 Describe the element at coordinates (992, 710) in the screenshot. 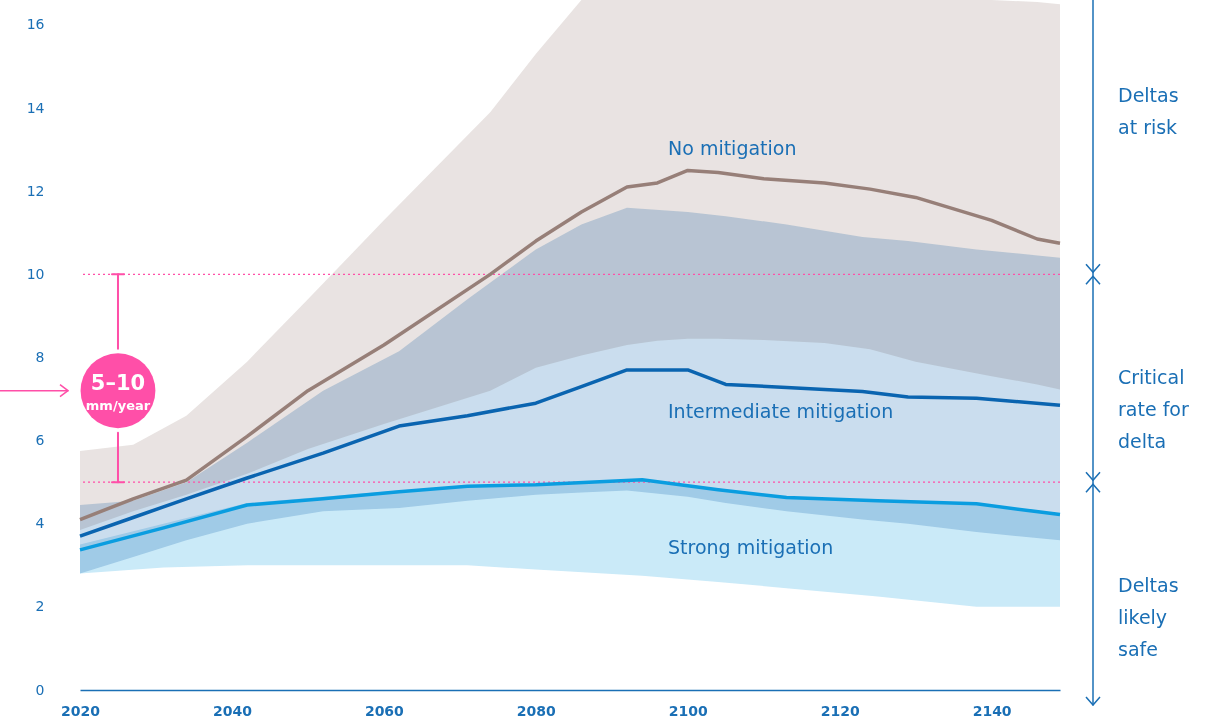

I see `x-tick-label: 2140` at that location.